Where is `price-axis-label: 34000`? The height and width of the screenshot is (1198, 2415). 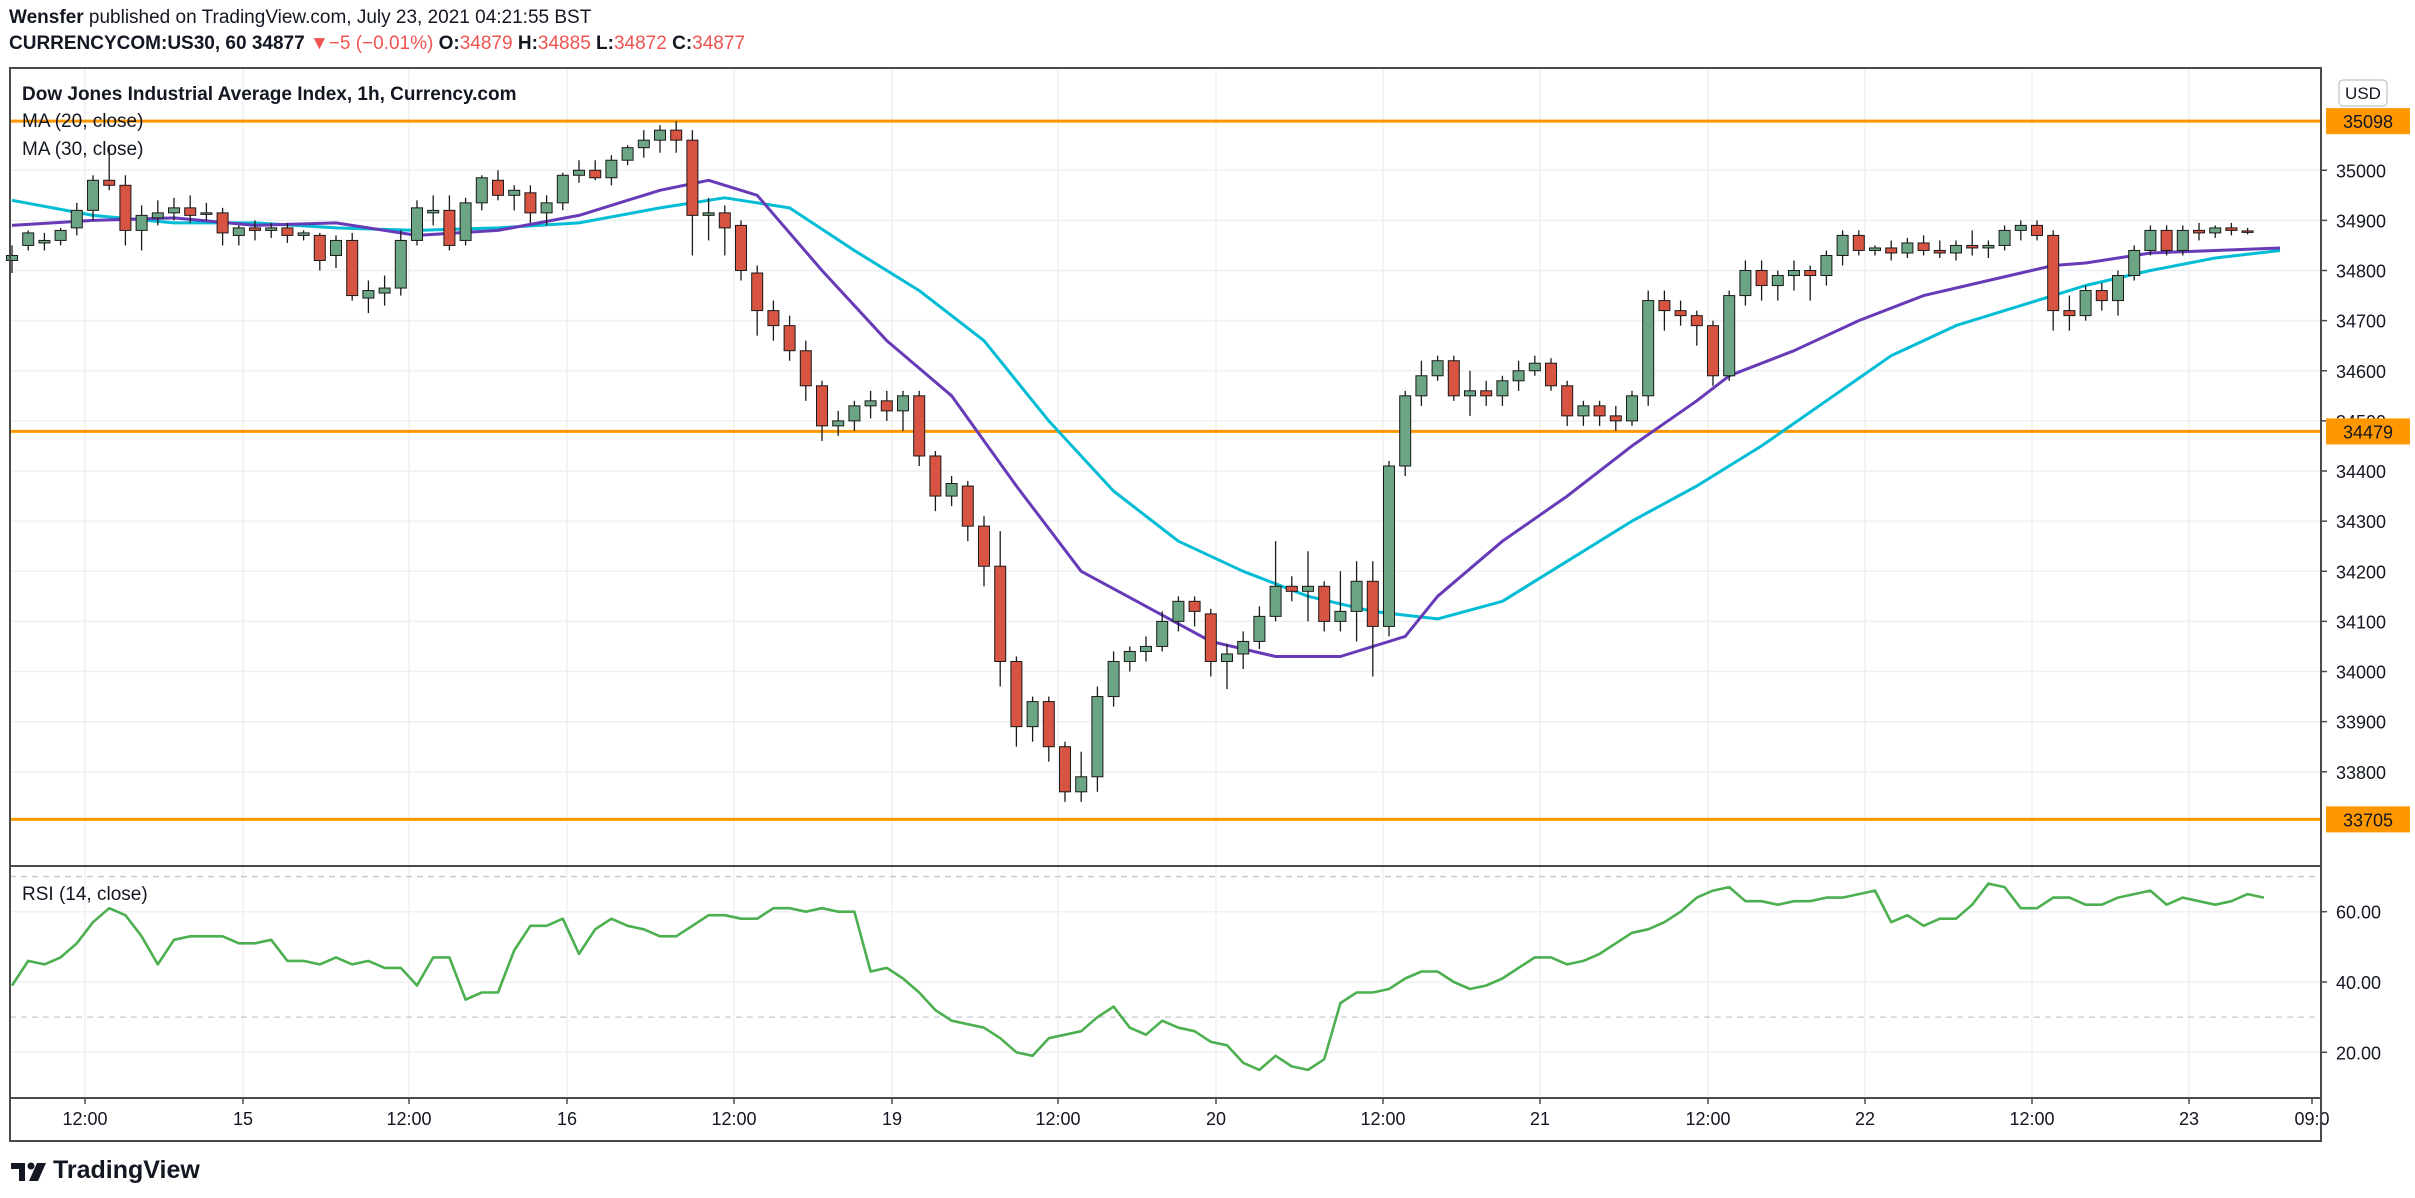
price-axis-label: 34000 is located at coordinates (2361, 673).